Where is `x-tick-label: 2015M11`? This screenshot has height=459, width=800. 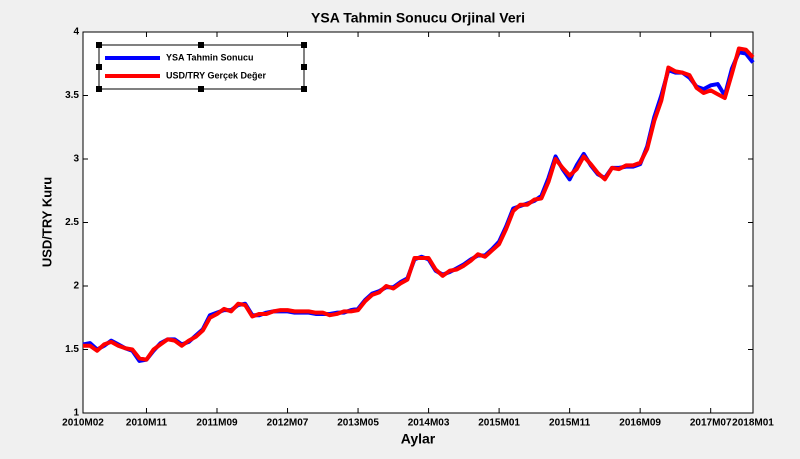 x-tick-label: 2015M11 is located at coordinates (570, 423).